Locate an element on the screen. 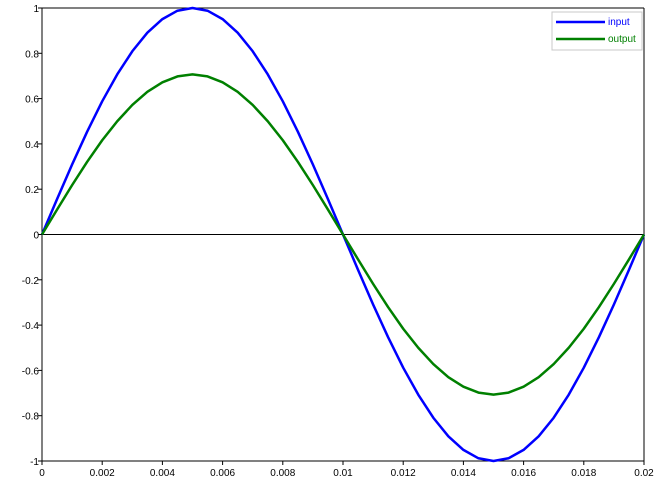 The image size is (655, 497). y-tick-label: -0.8 is located at coordinates (31, 417).